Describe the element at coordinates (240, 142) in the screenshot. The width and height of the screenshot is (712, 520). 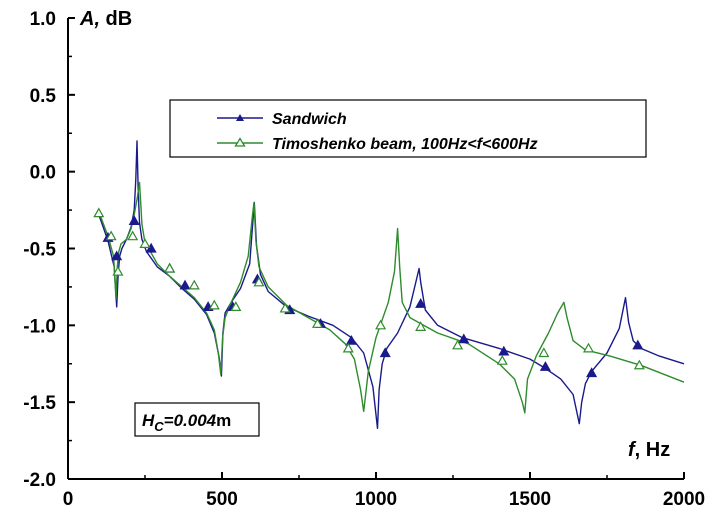
I see `legend-marker-timoshenko` at that location.